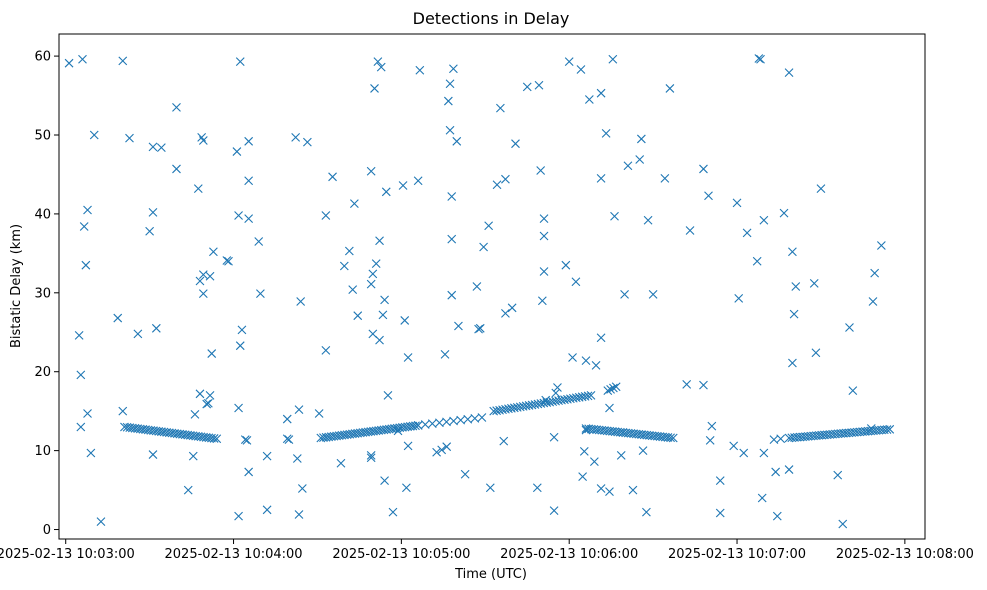 This screenshot has height=590, width=987. I want to click on x-tick-label-3: 2025-02-13 10:06:00, so click(569, 554).